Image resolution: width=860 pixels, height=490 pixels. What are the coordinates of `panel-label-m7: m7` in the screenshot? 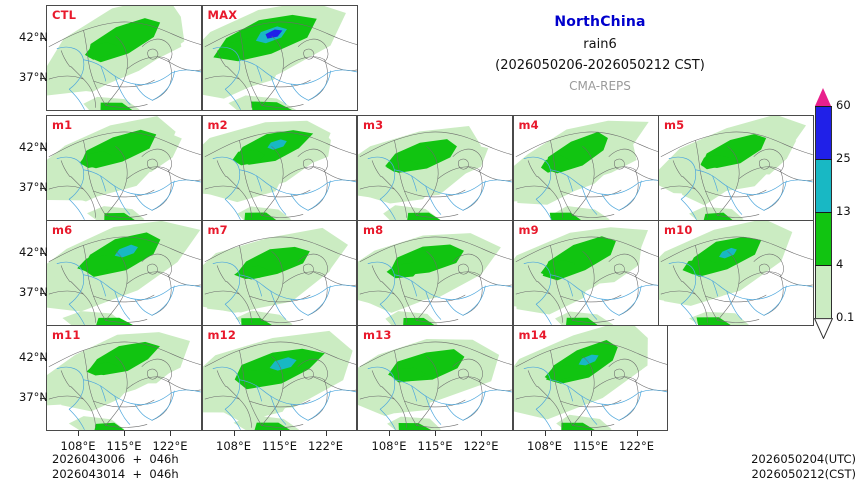 It's located at (217, 230).